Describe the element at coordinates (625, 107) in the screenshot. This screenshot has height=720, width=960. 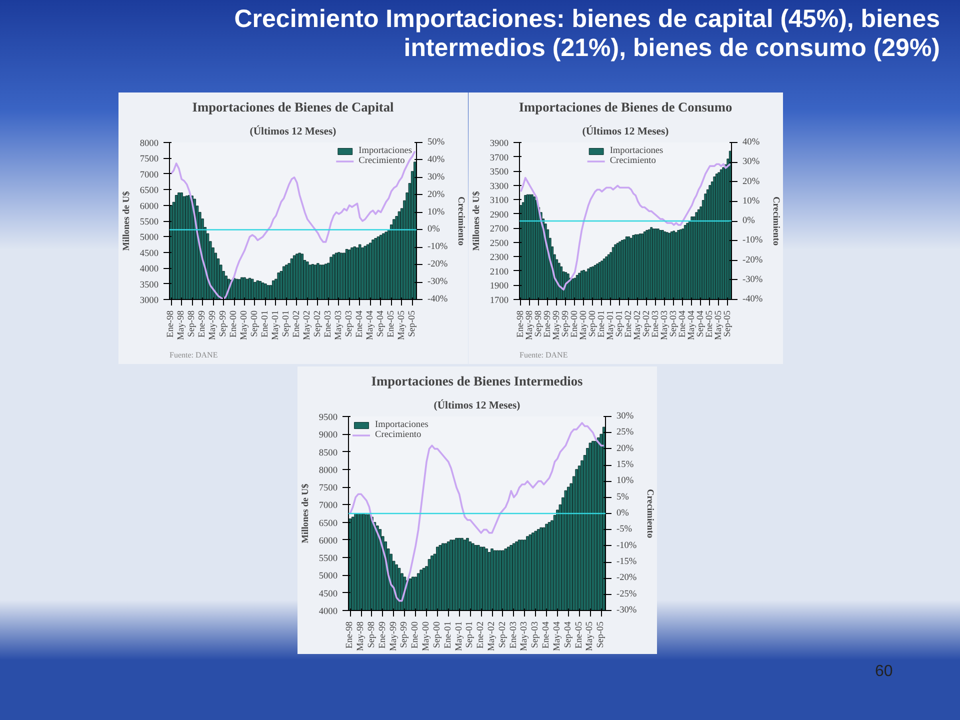
I see `chart-title: Importaciones de Bienes de Consumo` at that location.